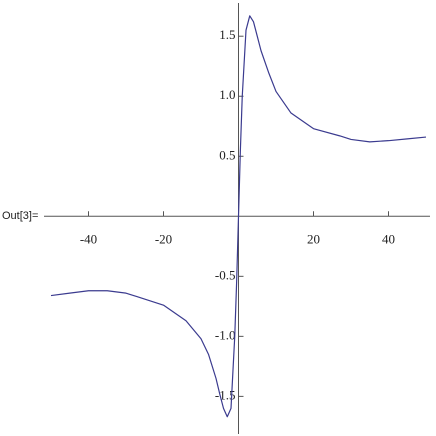 The image size is (436, 436). What do you see at coordinates (225, 394) in the screenshot?
I see `y-tick-label: -1.5` at bounding box center [225, 394].